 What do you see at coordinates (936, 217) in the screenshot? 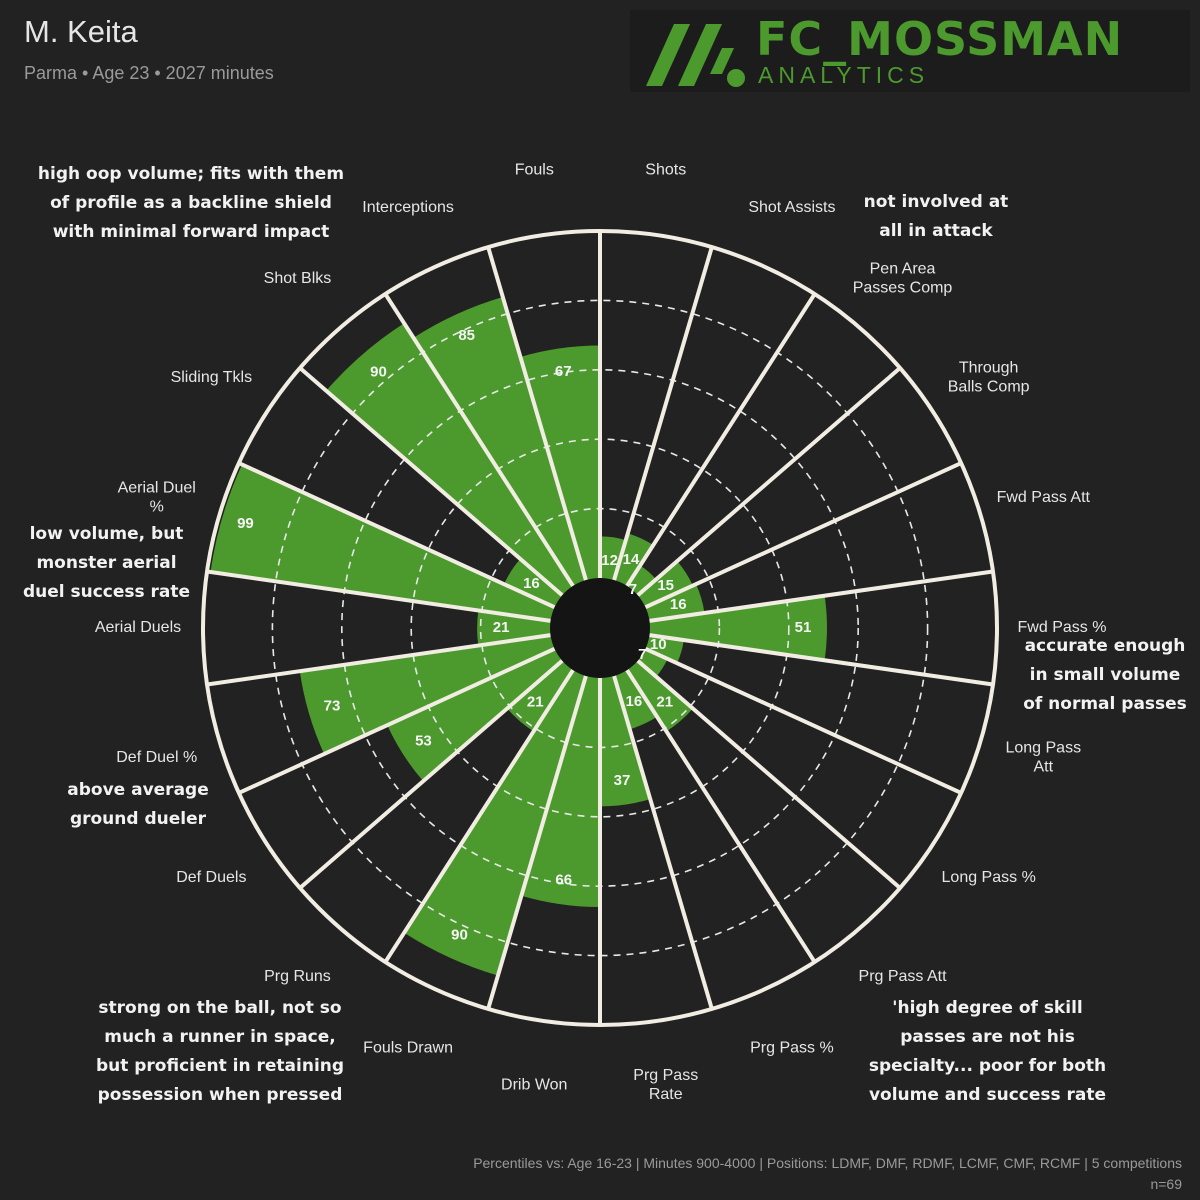
I see `note-attack: not involved at all in attack` at bounding box center [936, 217].